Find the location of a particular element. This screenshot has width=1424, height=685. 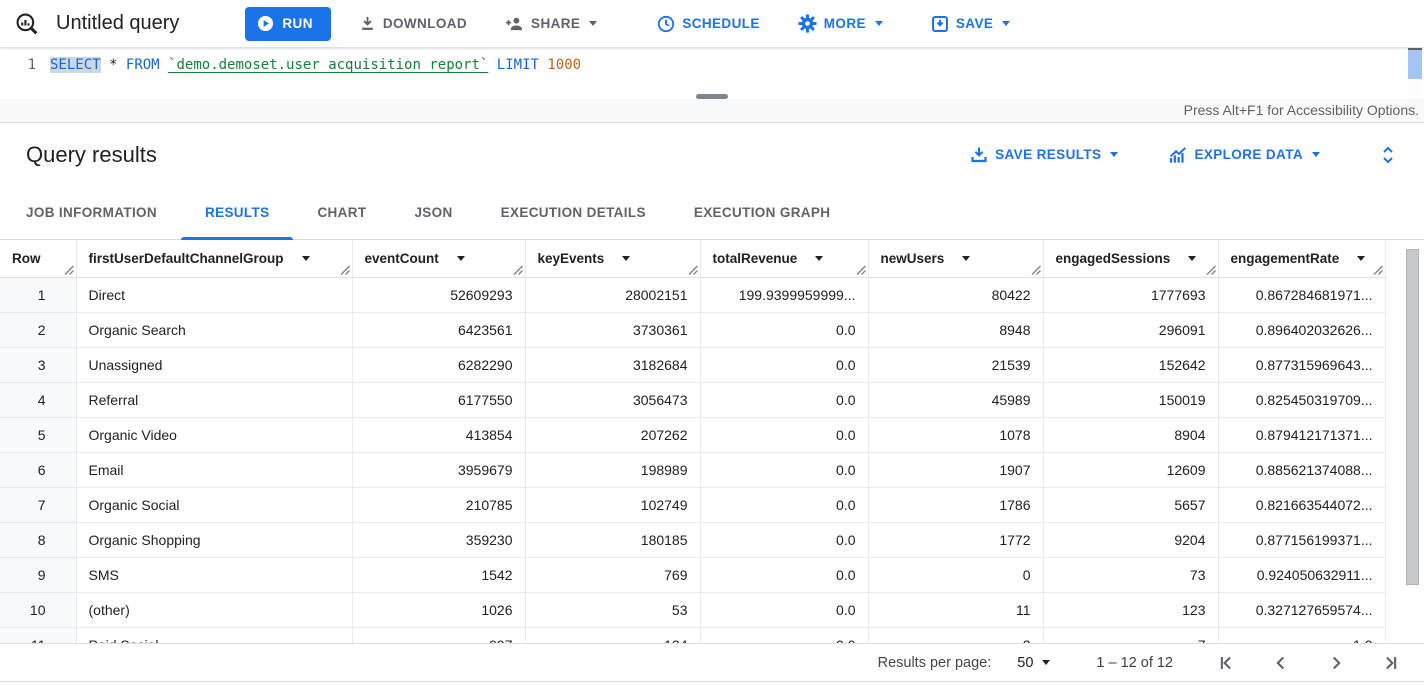

cell-value: 8904 is located at coordinates (1131, 435).